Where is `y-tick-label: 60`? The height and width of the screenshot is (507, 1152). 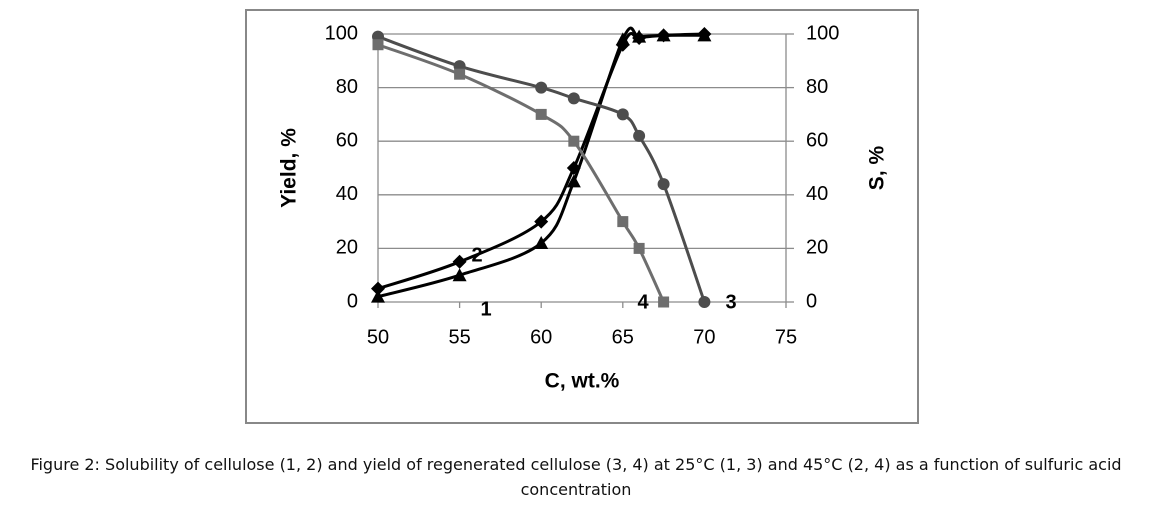
y-tick-label: 60 is located at coordinates (347, 140).